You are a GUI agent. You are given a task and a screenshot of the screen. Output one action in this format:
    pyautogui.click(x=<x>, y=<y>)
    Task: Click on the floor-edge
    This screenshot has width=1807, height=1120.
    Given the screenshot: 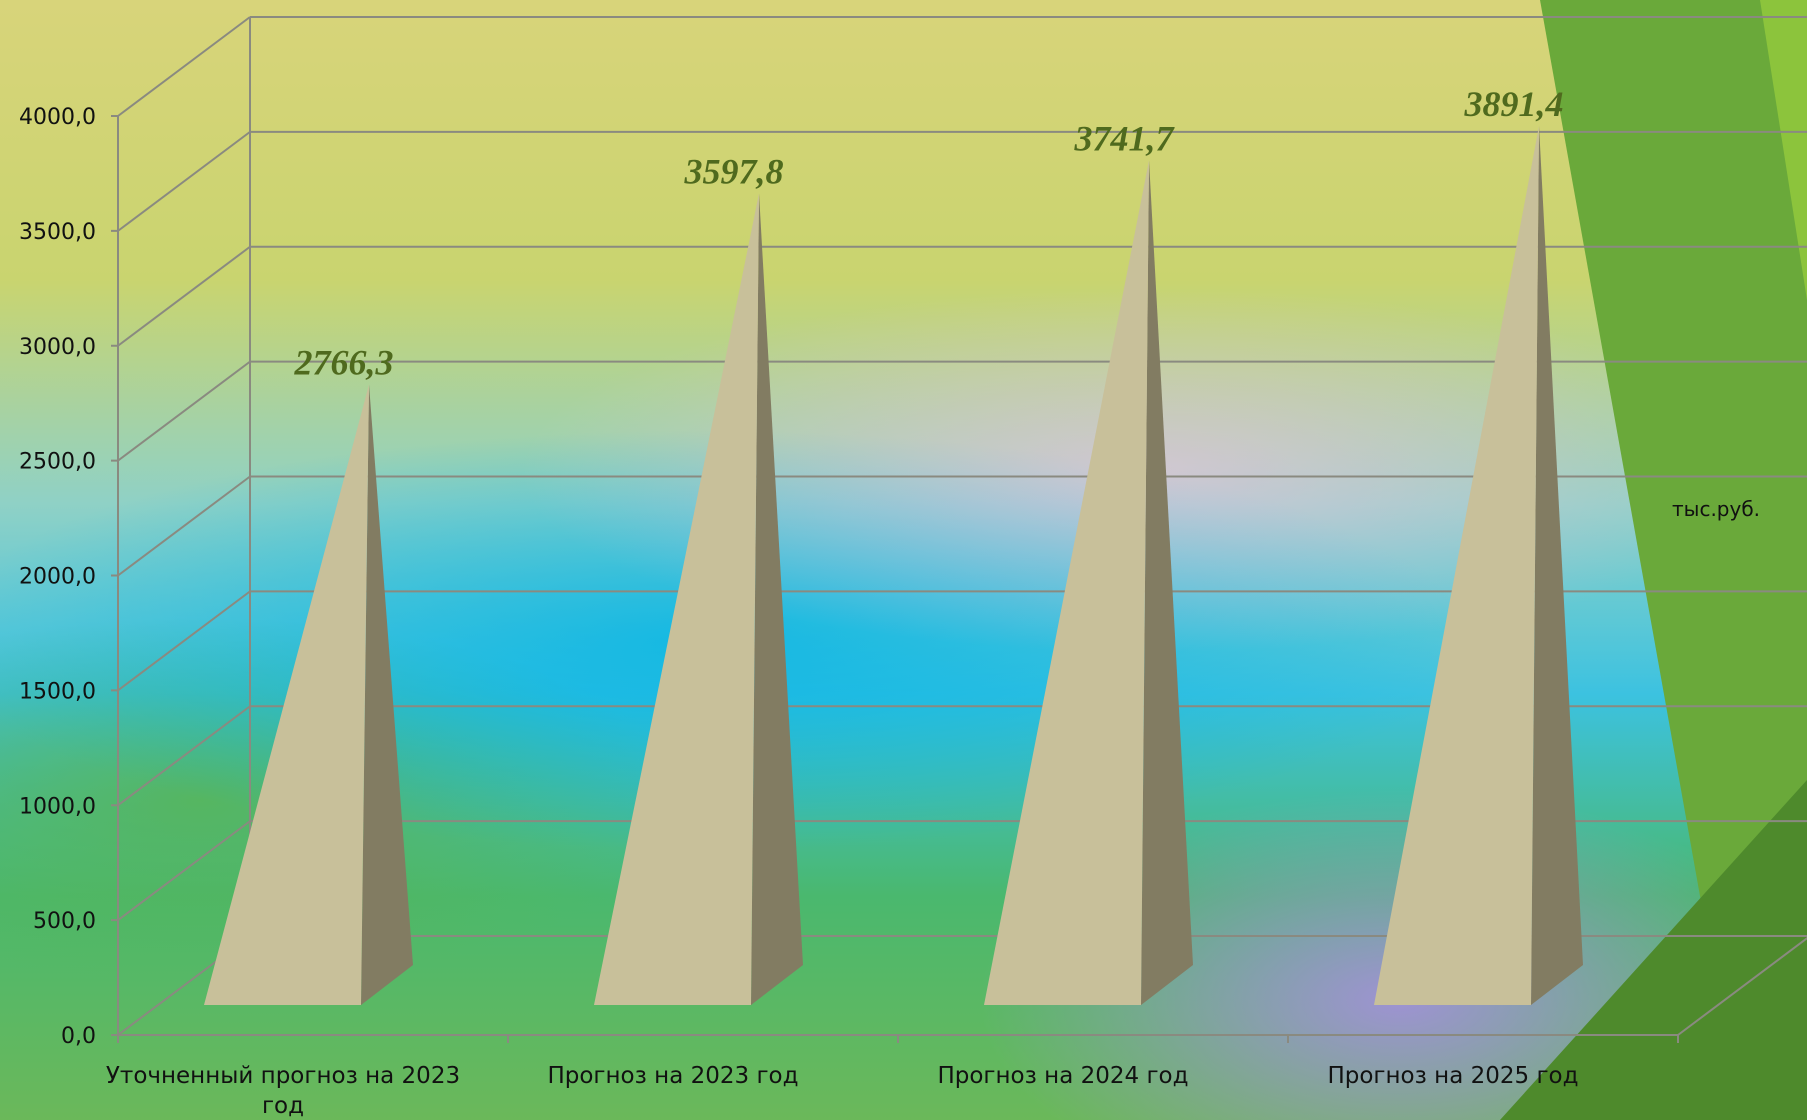 What is the action you would take?
    pyautogui.click(x=1742, y=986)
    